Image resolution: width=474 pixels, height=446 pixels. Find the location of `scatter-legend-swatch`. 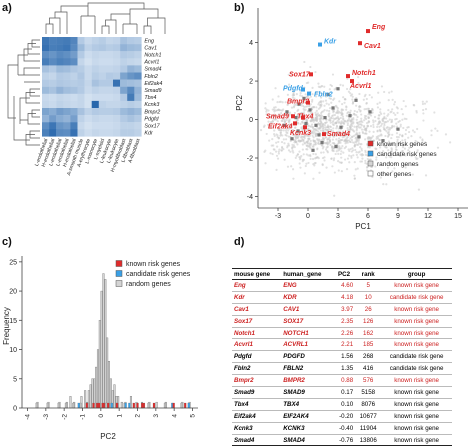

scatter-legend-swatch is located at coordinates (370, 143).